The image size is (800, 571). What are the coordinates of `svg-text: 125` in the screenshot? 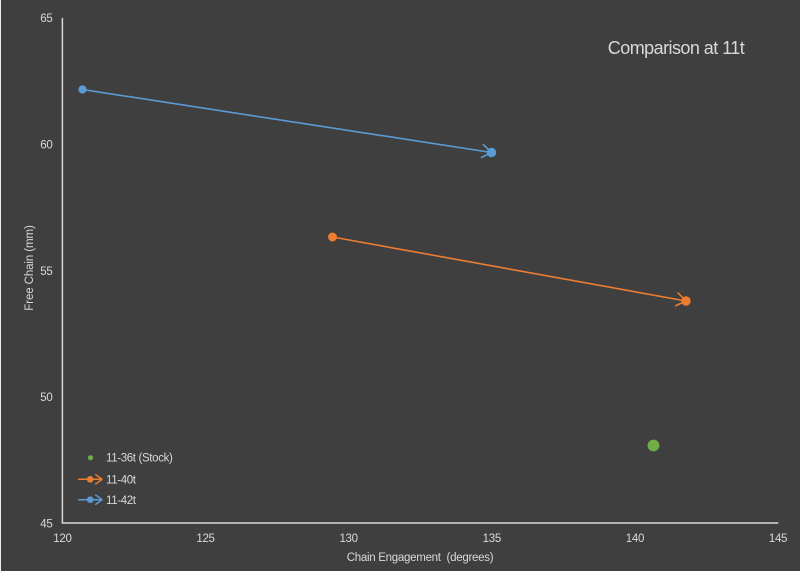 It's located at (205, 539).